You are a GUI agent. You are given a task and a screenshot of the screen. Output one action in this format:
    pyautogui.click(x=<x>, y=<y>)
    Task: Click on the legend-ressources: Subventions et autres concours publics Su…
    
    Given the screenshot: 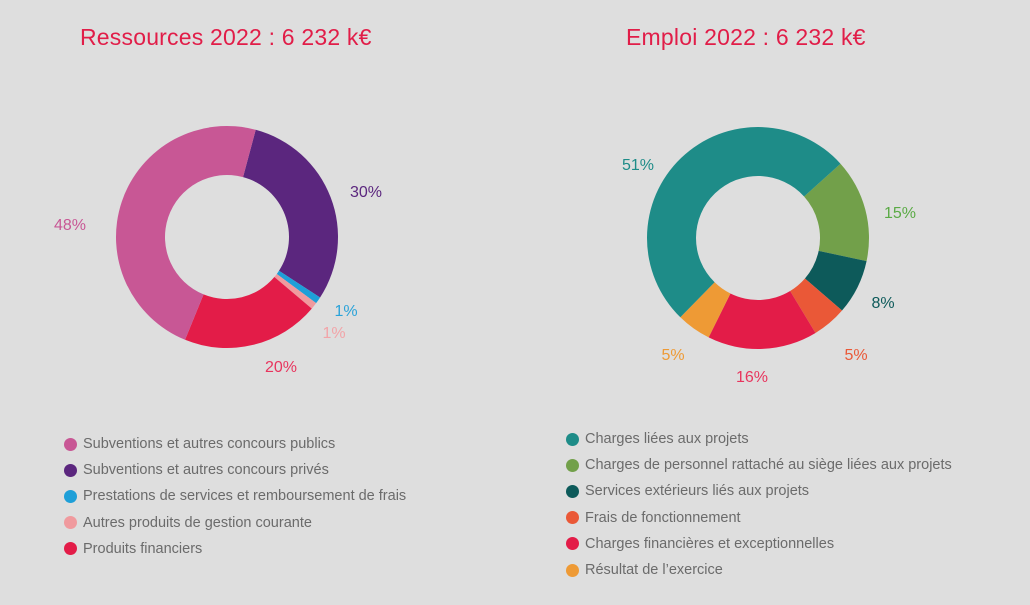 What is the action you would take?
    pyautogui.click(x=235, y=496)
    